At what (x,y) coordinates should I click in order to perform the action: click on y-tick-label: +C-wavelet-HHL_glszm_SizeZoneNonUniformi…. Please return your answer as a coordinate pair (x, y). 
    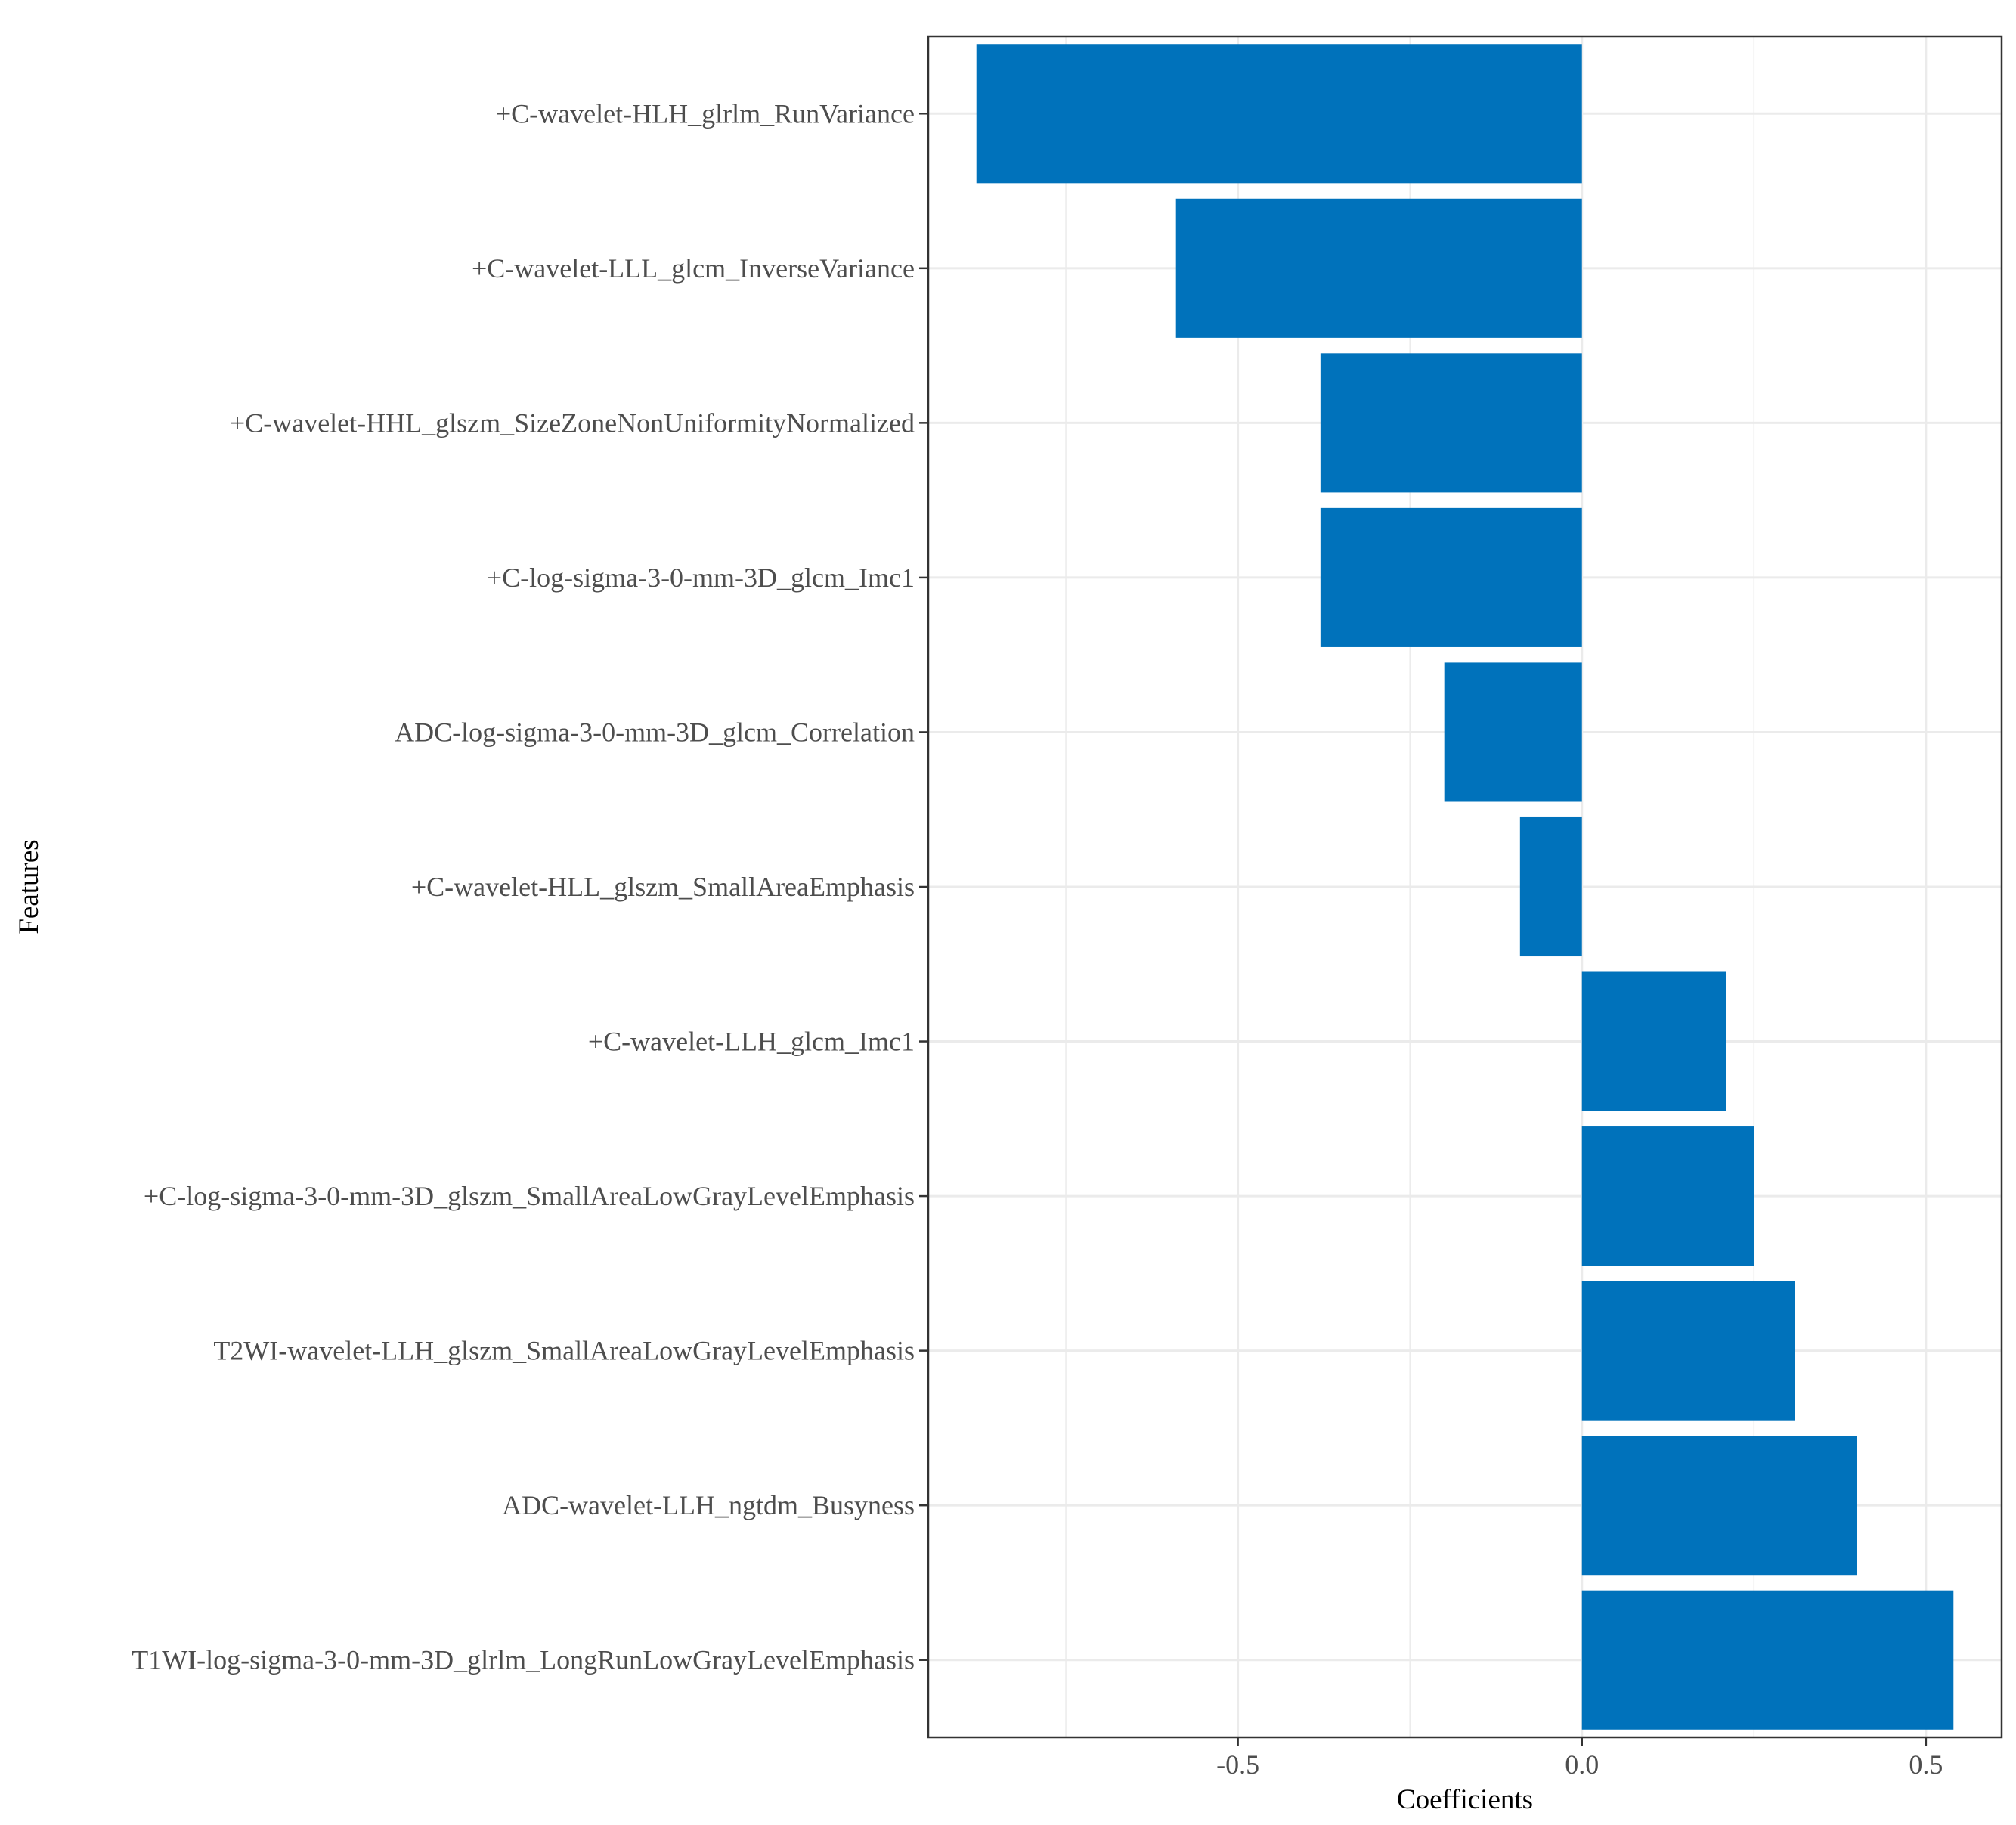
    Looking at the image, I should click on (572, 422).